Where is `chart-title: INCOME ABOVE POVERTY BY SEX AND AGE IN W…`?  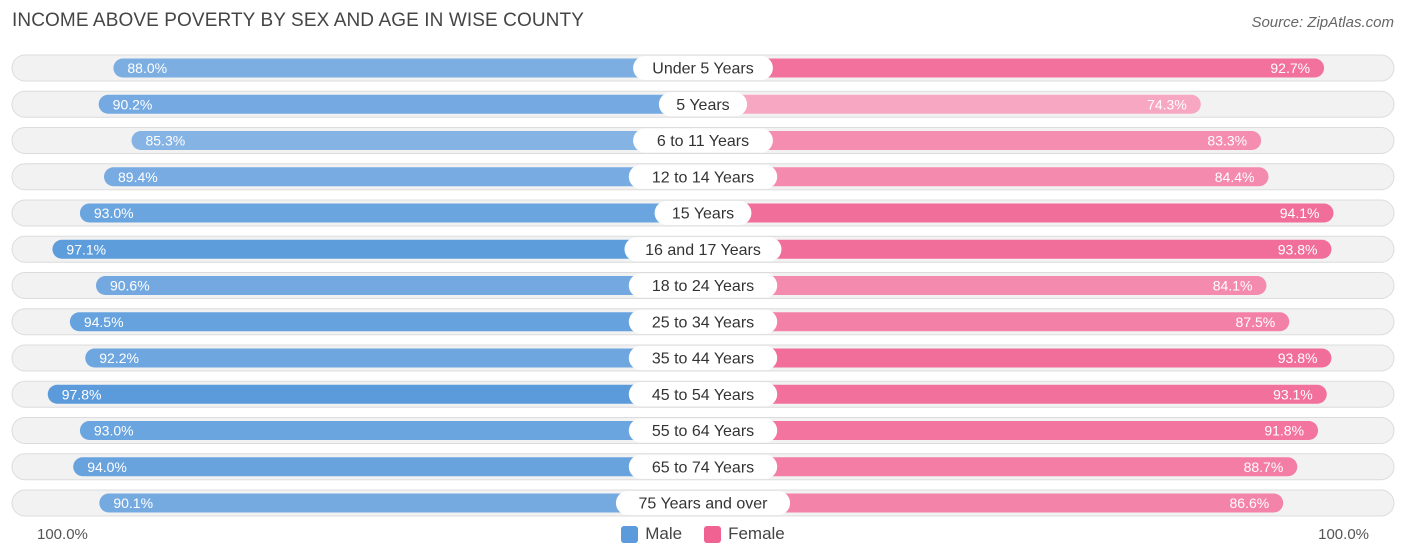
chart-title: INCOME ABOVE POVERTY BY SEX AND AGE IN W… is located at coordinates (298, 20).